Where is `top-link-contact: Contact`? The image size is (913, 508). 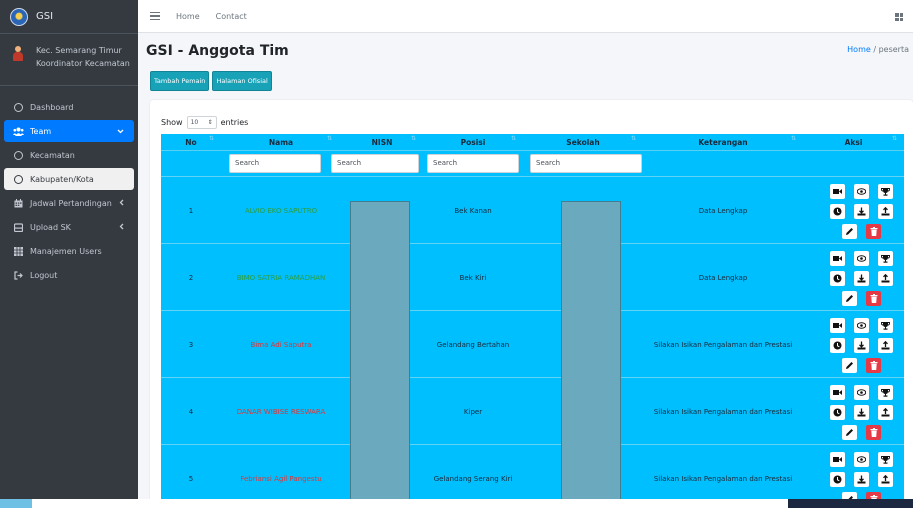 top-link-contact: Contact is located at coordinates (231, 16).